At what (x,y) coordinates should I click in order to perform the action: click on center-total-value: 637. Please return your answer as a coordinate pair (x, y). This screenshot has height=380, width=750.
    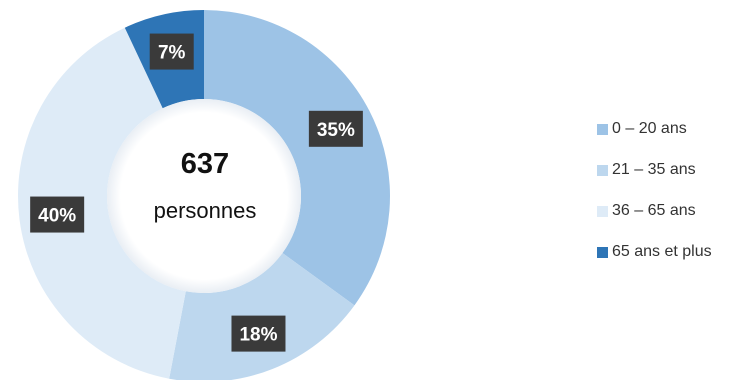
    Looking at the image, I should click on (205, 164).